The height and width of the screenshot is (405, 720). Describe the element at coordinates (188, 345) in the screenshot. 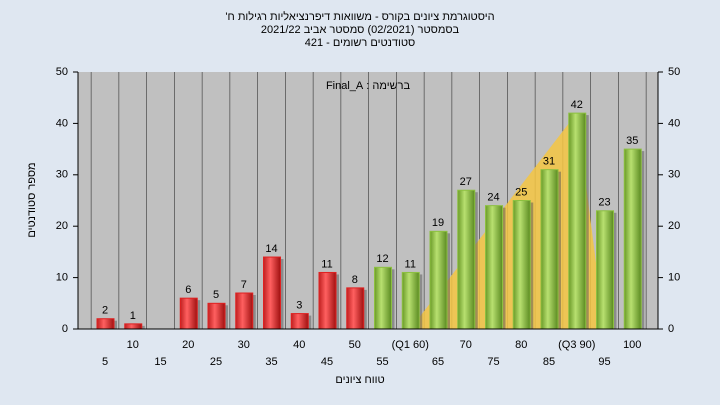

I see `x-tick-label: 20` at that location.